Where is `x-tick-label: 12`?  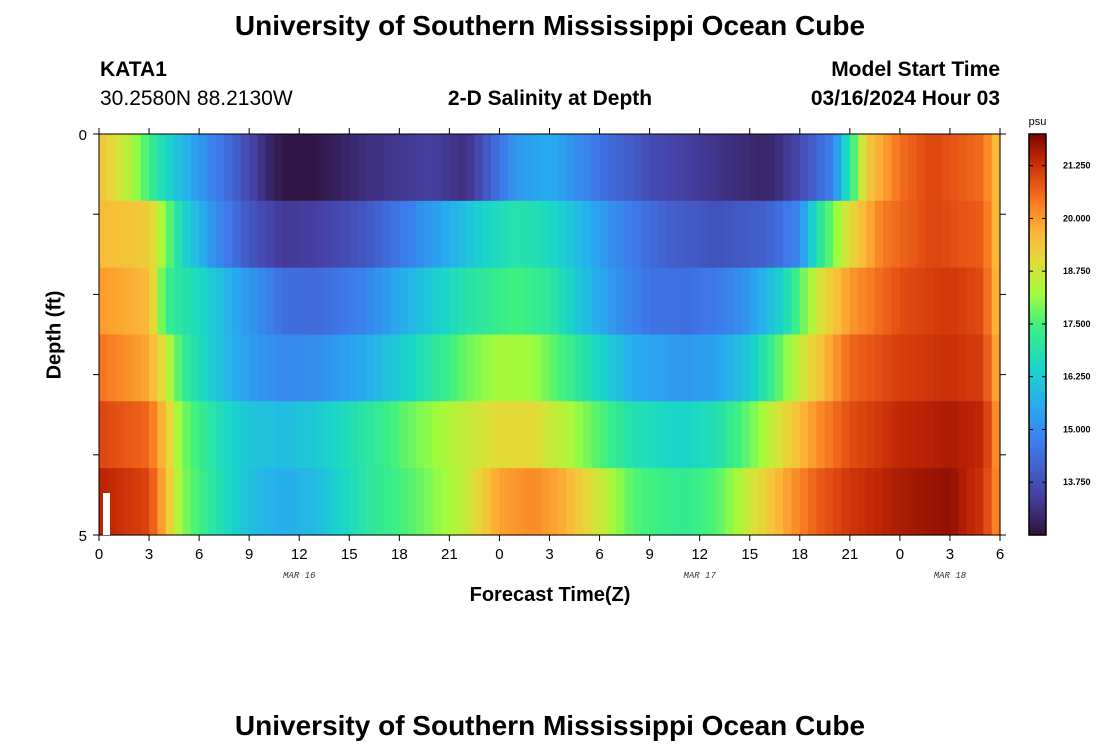
x-tick-label: 12 is located at coordinates (699, 554).